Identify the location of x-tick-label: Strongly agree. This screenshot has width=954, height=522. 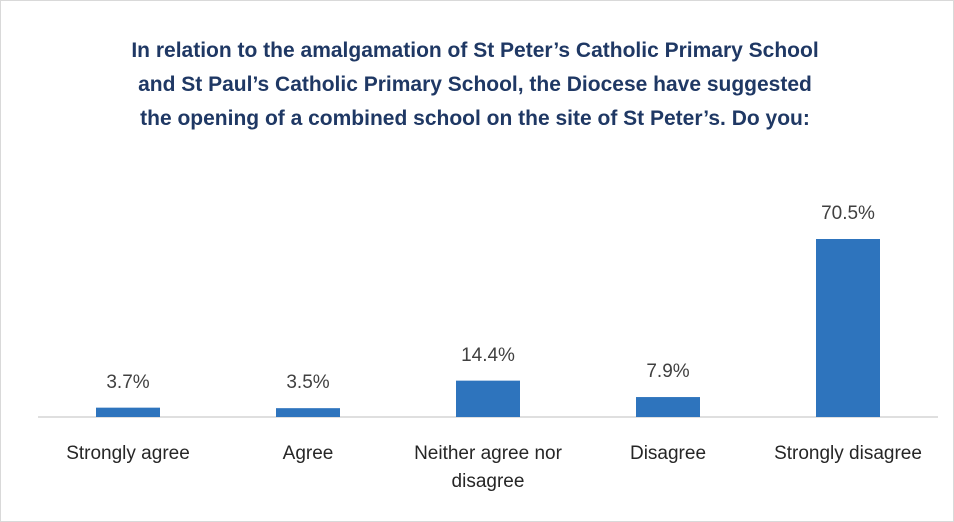
(128, 453).